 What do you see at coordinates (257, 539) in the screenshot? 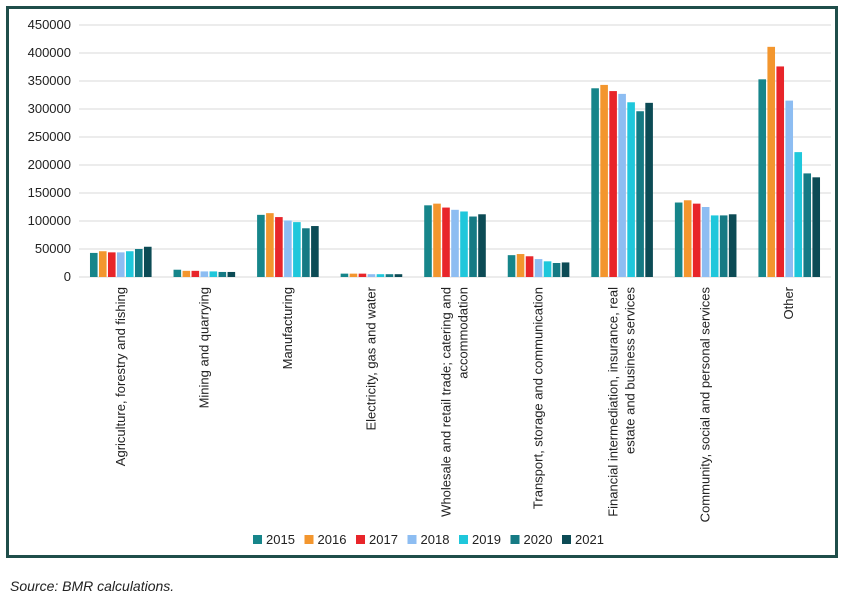
I see `legend-swatch-2015` at bounding box center [257, 539].